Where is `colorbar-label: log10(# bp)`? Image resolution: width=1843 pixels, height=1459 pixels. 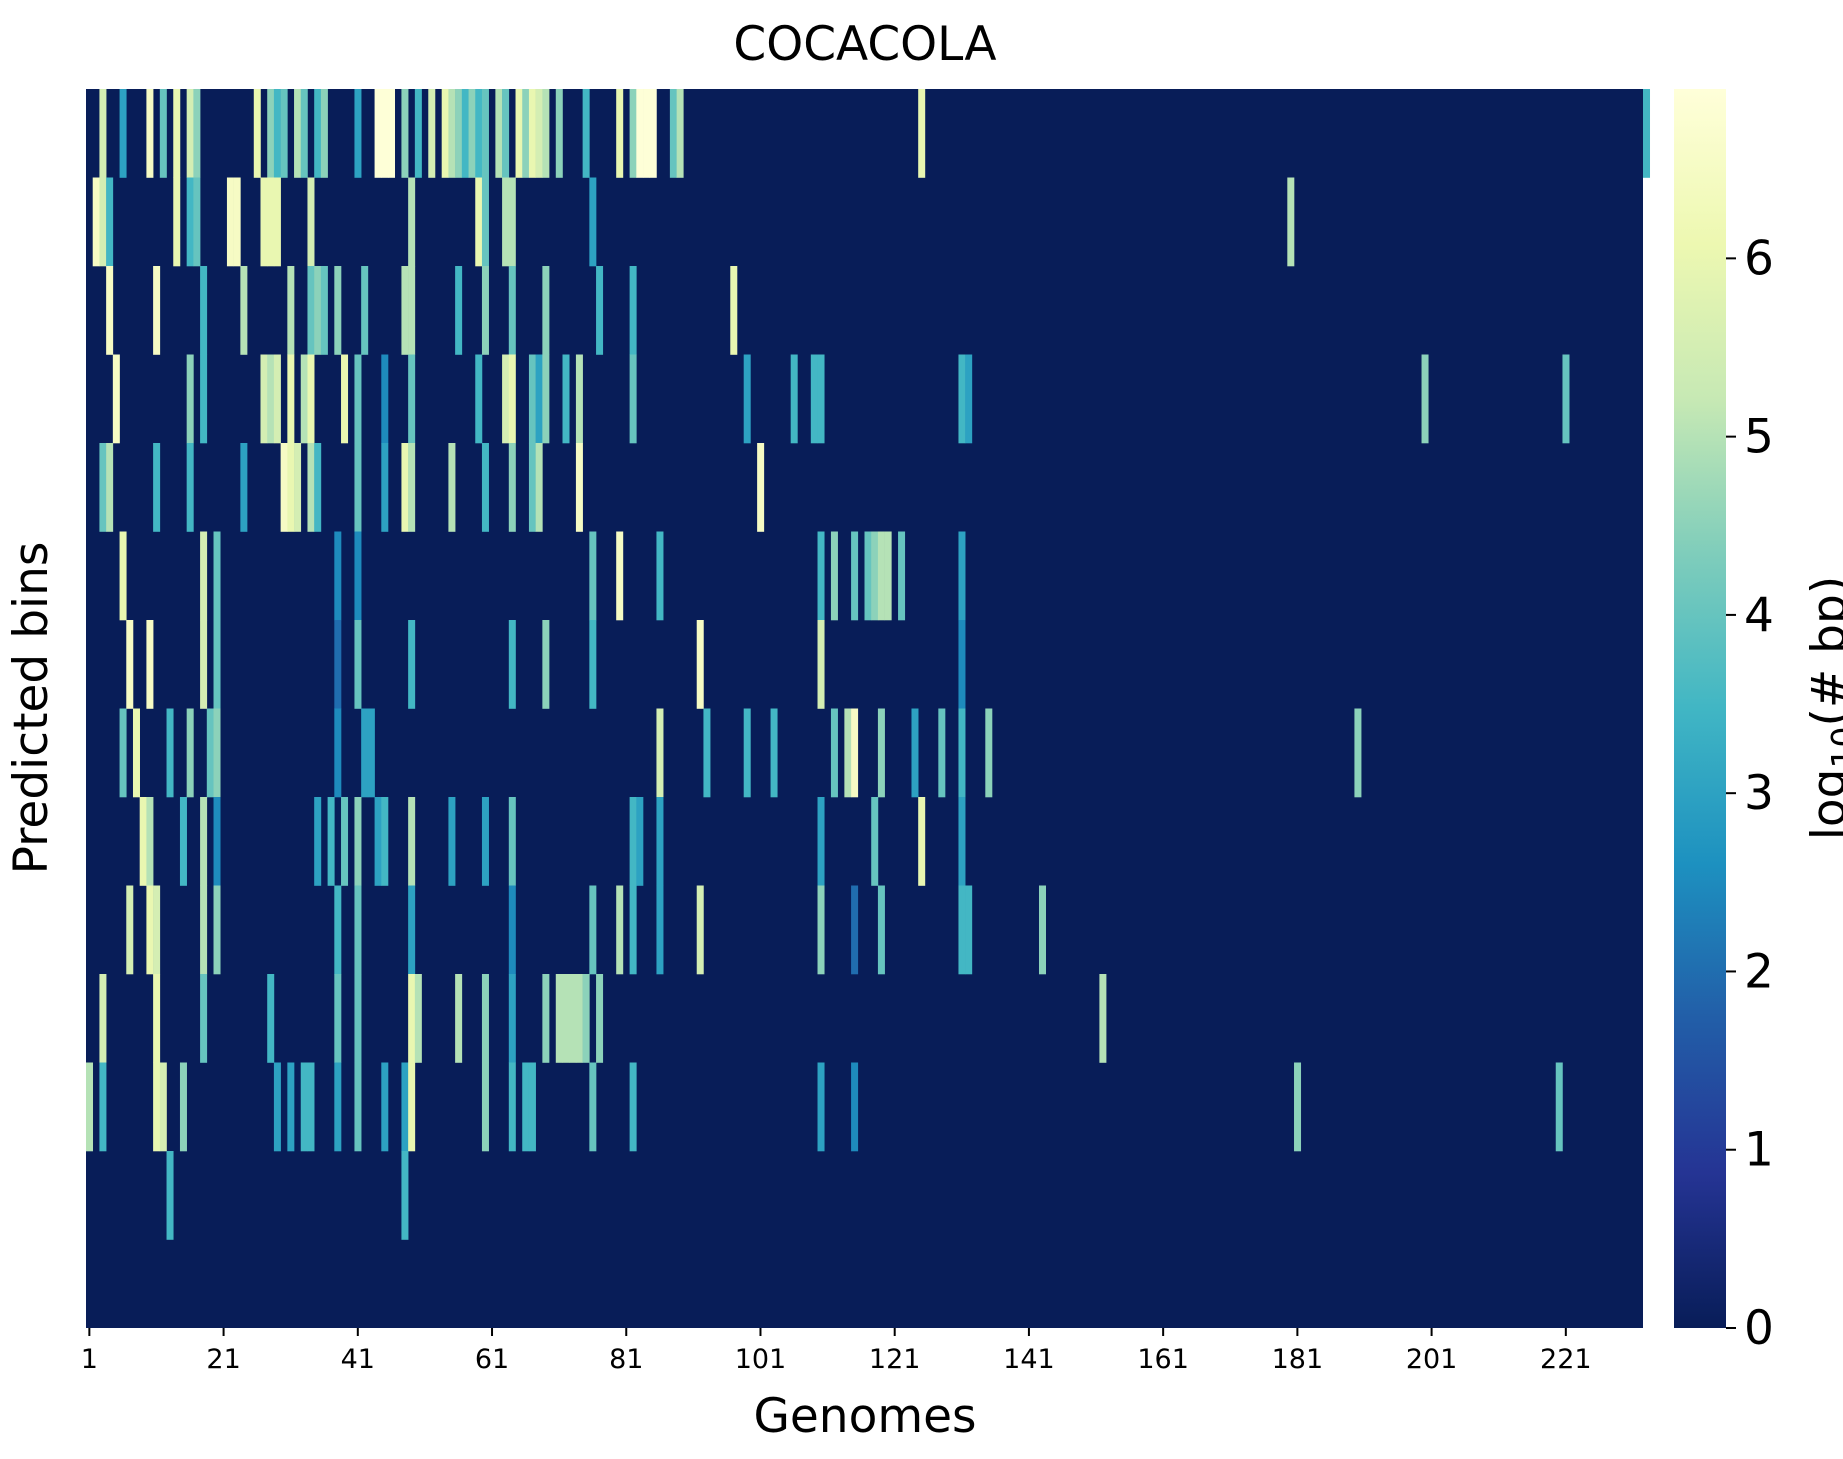 colorbar-label: log10(# bp) is located at coordinates (1822, 708).